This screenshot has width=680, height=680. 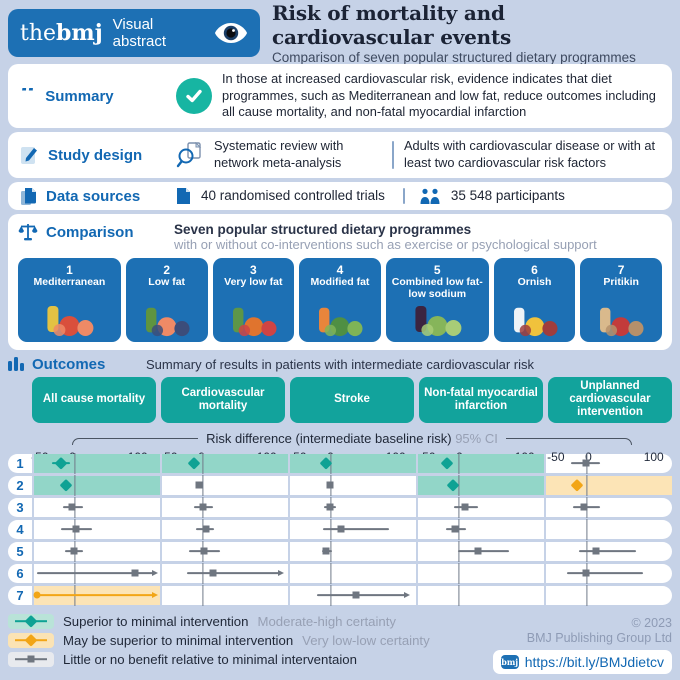 What do you see at coordinates (599, 630) in the screenshot?
I see `copyright: © 2023 BMJ Publishing Group Ltd` at bounding box center [599, 630].